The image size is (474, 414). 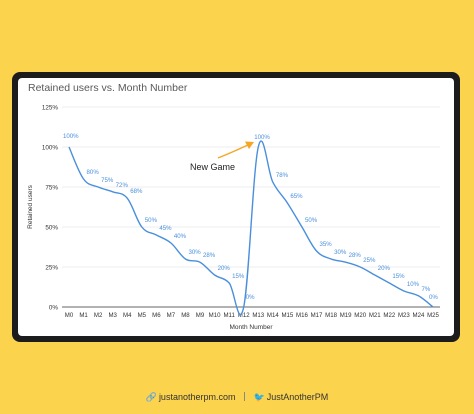 What do you see at coordinates (185, 315) in the screenshot?
I see `x-tick-label: M8` at bounding box center [185, 315].